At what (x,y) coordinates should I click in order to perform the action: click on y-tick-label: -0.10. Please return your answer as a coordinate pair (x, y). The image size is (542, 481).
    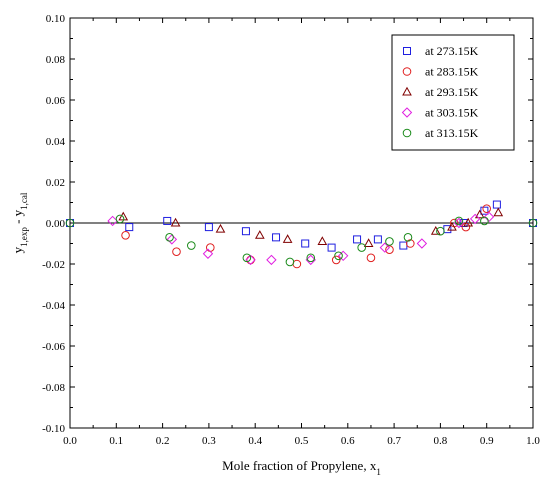
    Looking at the image, I should click on (53, 429).